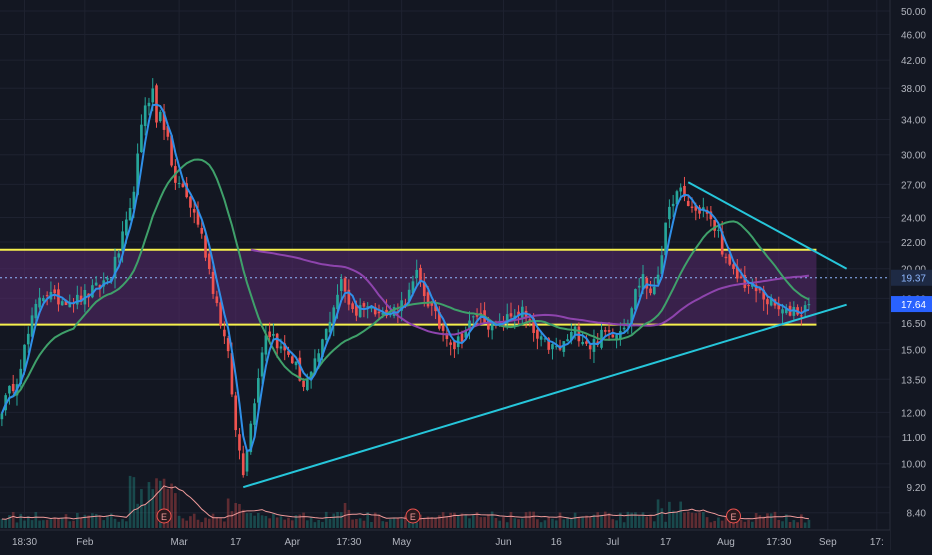 The width and height of the screenshot is (932, 555). Describe the element at coordinates (666, 542) in the screenshot. I see `time-tick-label-10: 17` at that location.